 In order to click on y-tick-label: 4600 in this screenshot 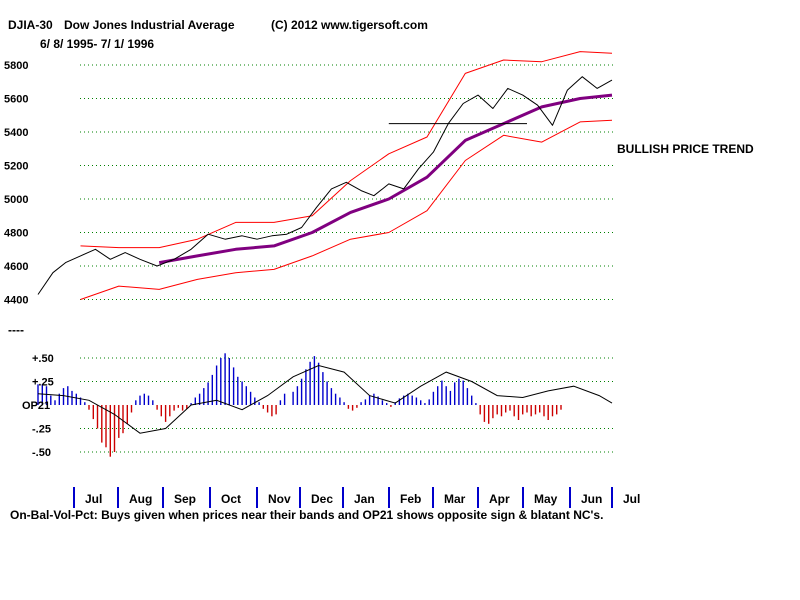, I will do `click(16, 267)`.